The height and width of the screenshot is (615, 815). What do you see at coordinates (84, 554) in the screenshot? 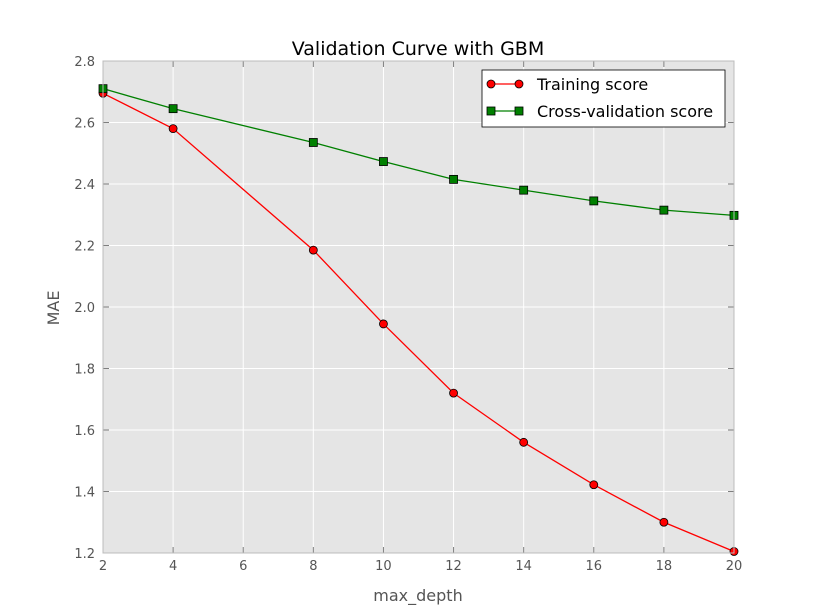
I see `y-tick-label: 1.2` at bounding box center [84, 554].